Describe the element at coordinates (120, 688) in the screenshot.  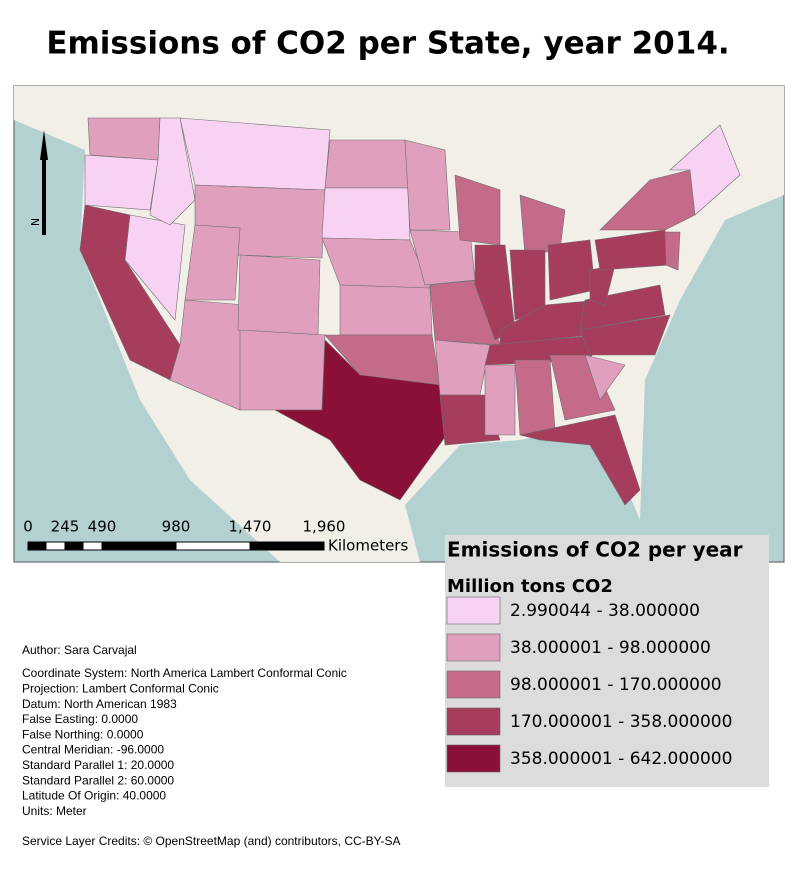
I see `metadata-line: Projection: Lambert Conformal Conic` at that location.